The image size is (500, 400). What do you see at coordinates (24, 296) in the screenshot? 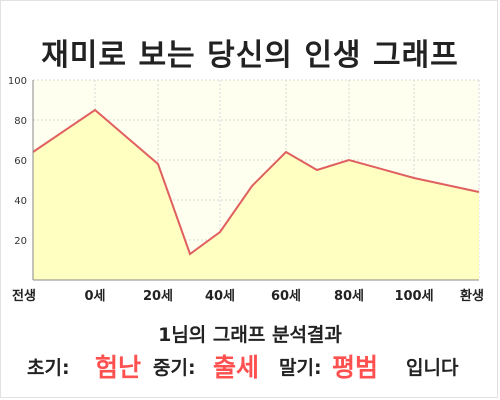
I see `x-tick-label: 전생` at bounding box center [24, 296].